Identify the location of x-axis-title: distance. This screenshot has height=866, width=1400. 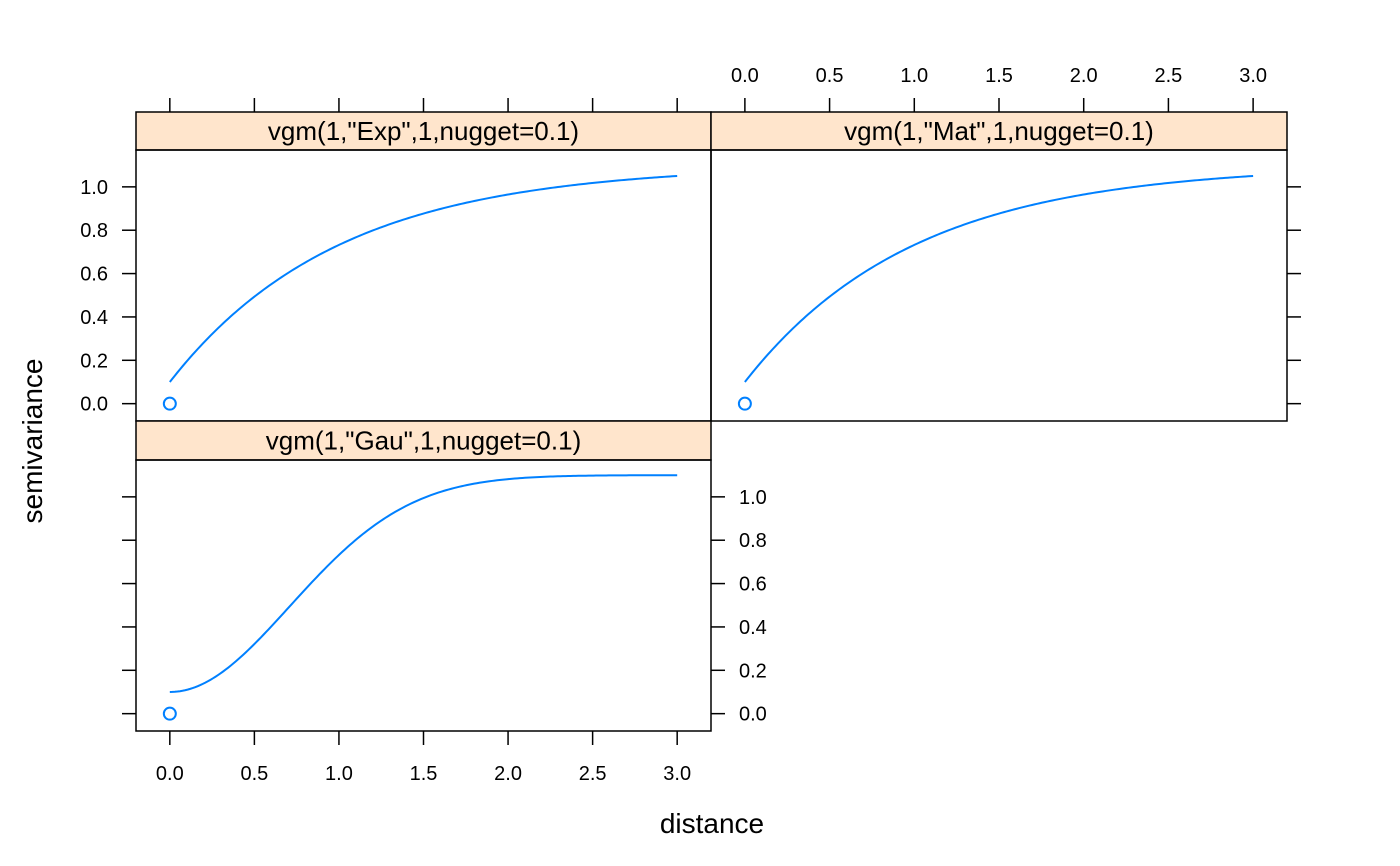
(712, 823).